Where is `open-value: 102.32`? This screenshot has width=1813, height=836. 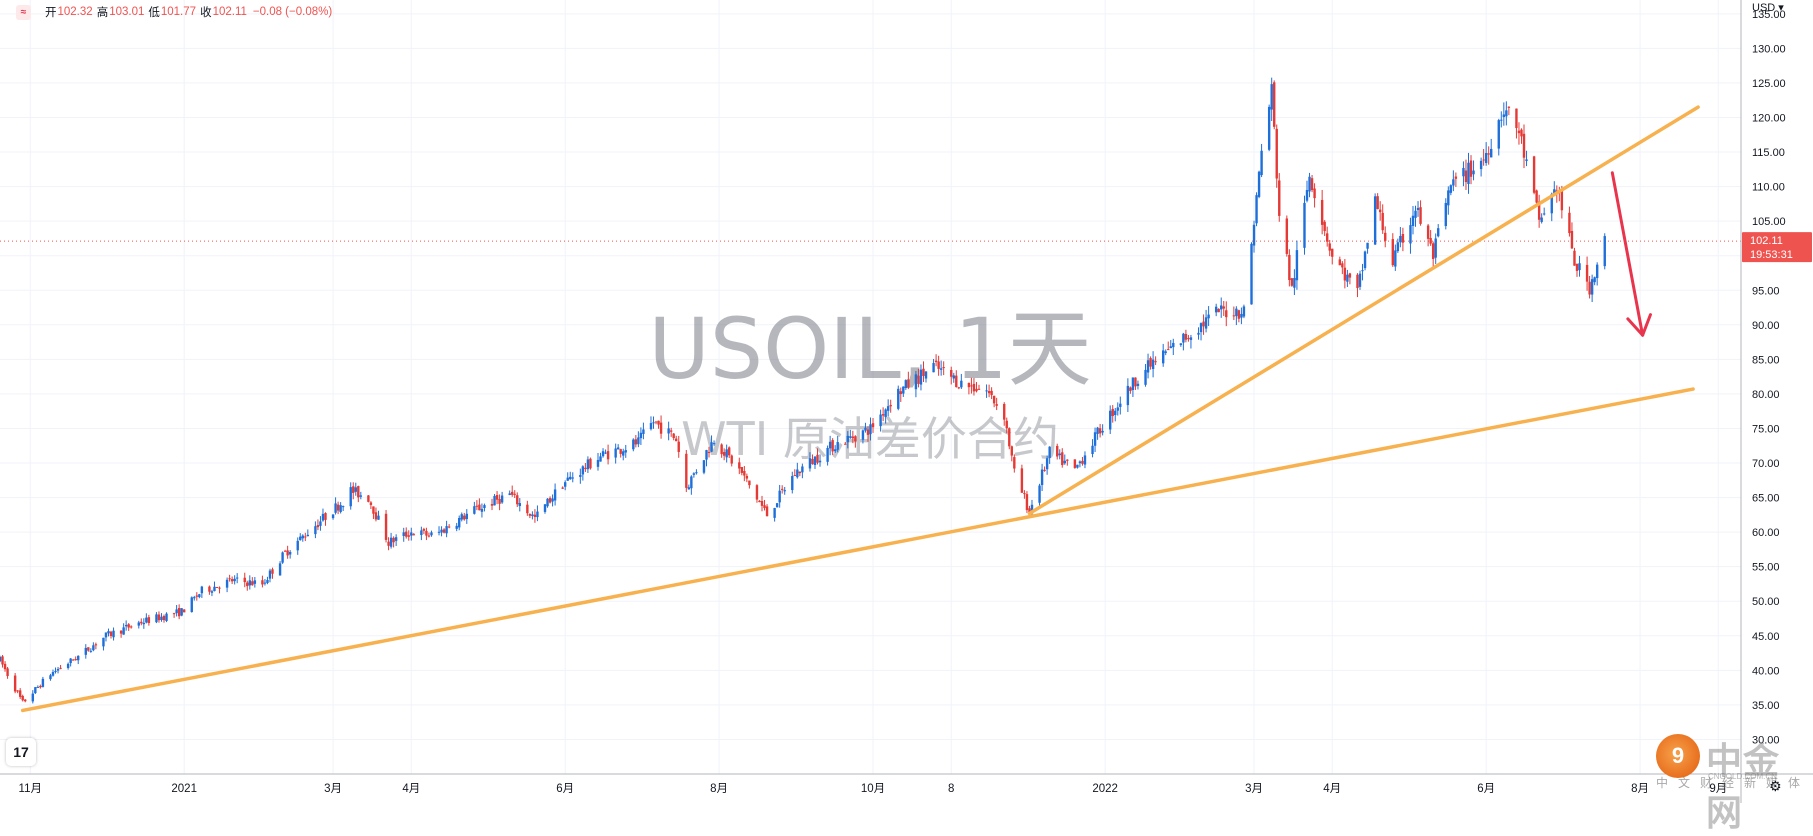
open-value: 102.32 is located at coordinates (75, 12).